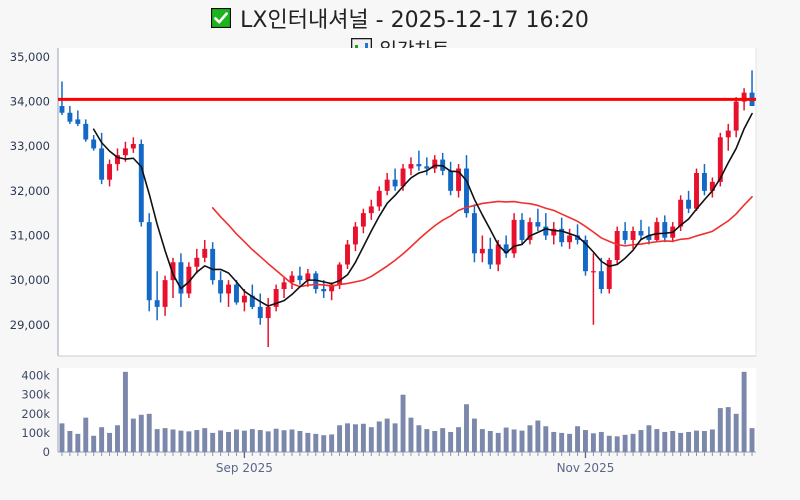 This screenshot has width=800, height=500. What do you see at coordinates (407, 463) in the screenshot?
I see `x-axis: Sep 2025 Nov 2025` at bounding box center [407, 463].